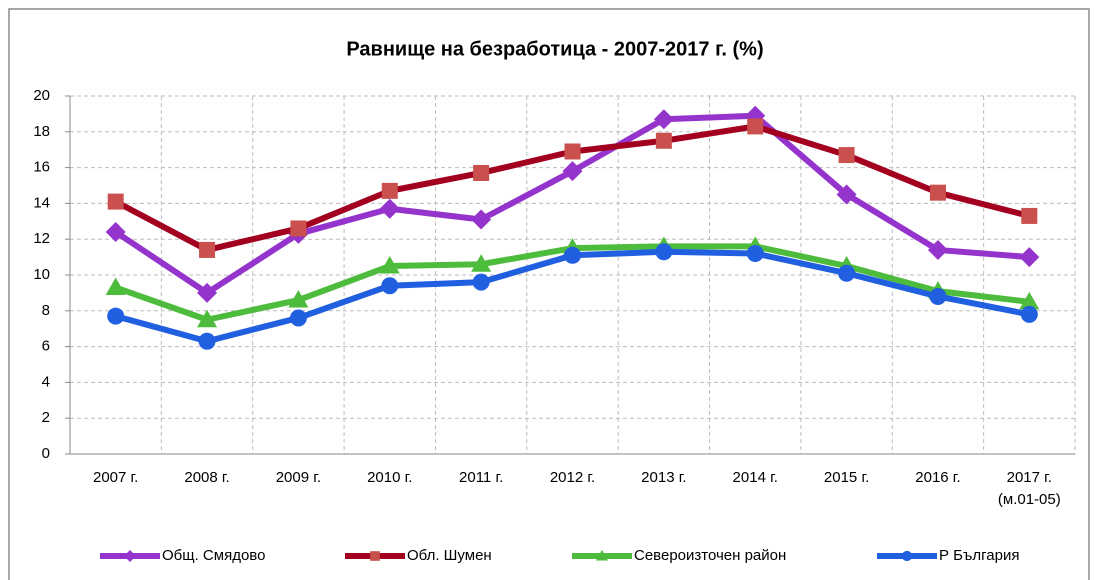  I want to click on y-tick-label: 10, so click(41, 274).